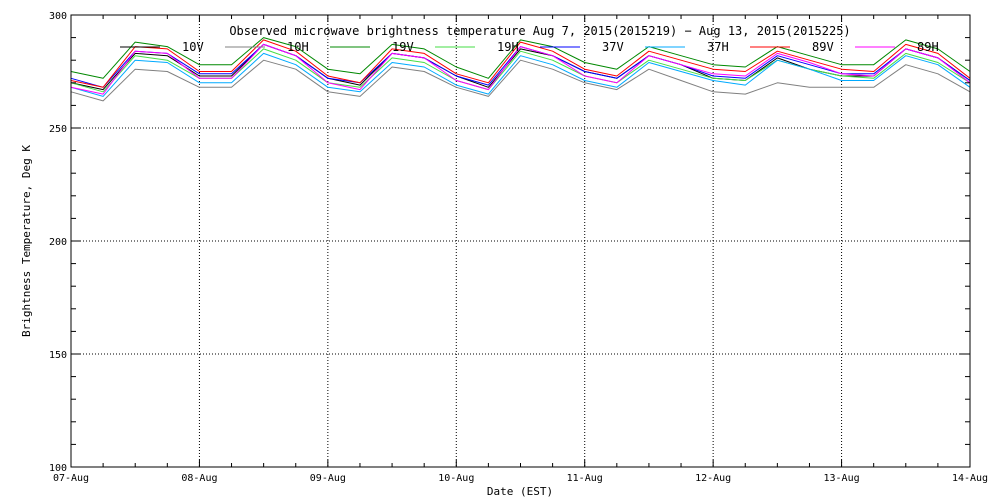 The width and height of the screenshot is (1000, 500). I want to click on legend-label-10v: 10V, so click(193, 47).